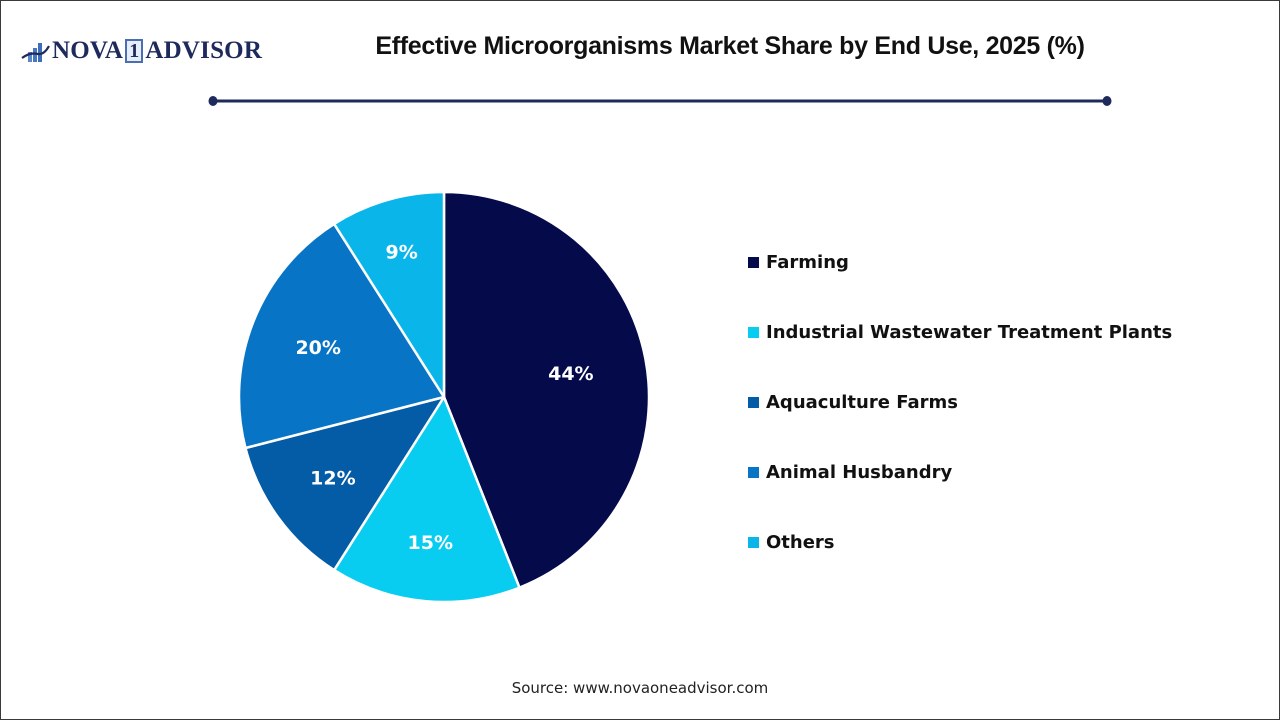 The height and width of the screenshot is (720, 1280). I want to click on slice-data-label: 20%, so click(317, 348).